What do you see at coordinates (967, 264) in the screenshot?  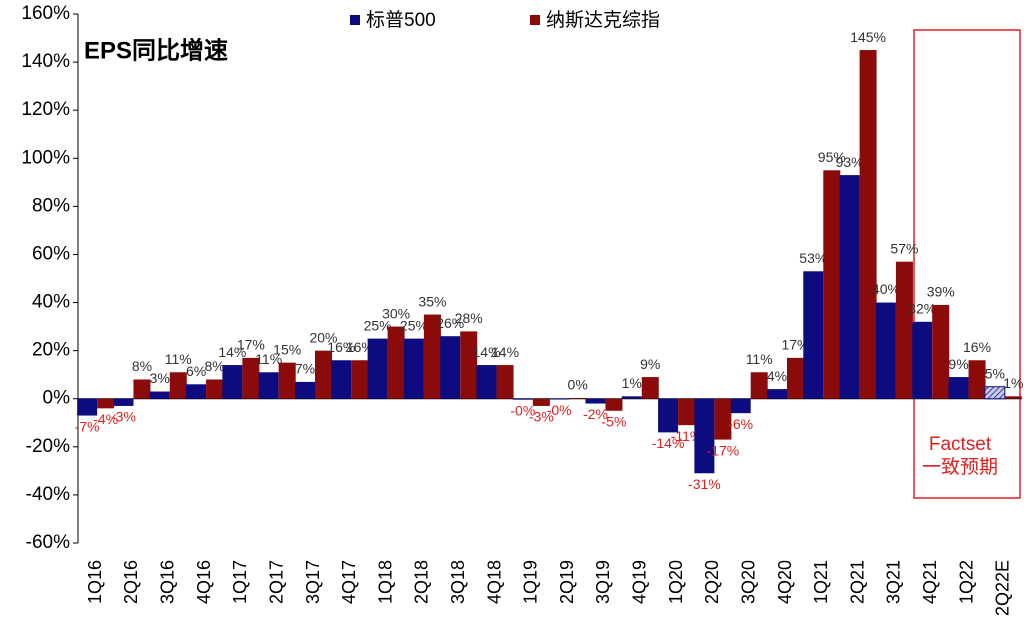 I see `forecast-box` at bounding box center [967, 264].